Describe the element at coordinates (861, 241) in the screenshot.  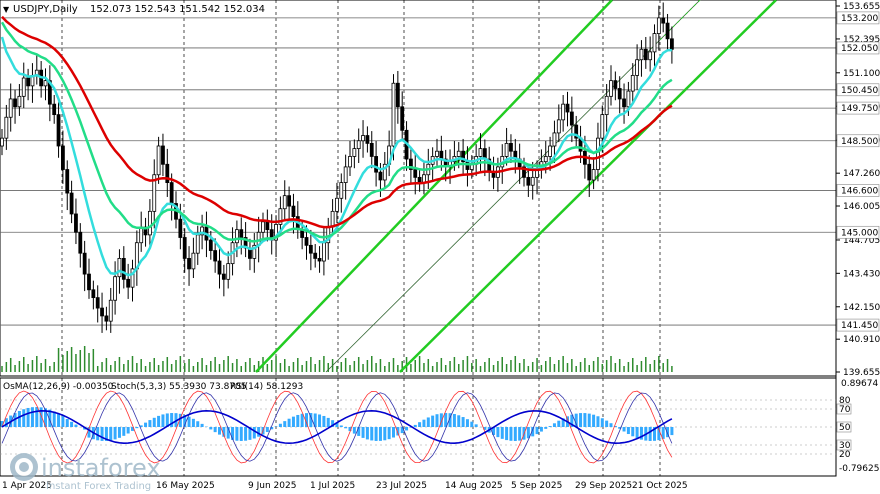
I see `price-tick-label: 144.705` at that location.